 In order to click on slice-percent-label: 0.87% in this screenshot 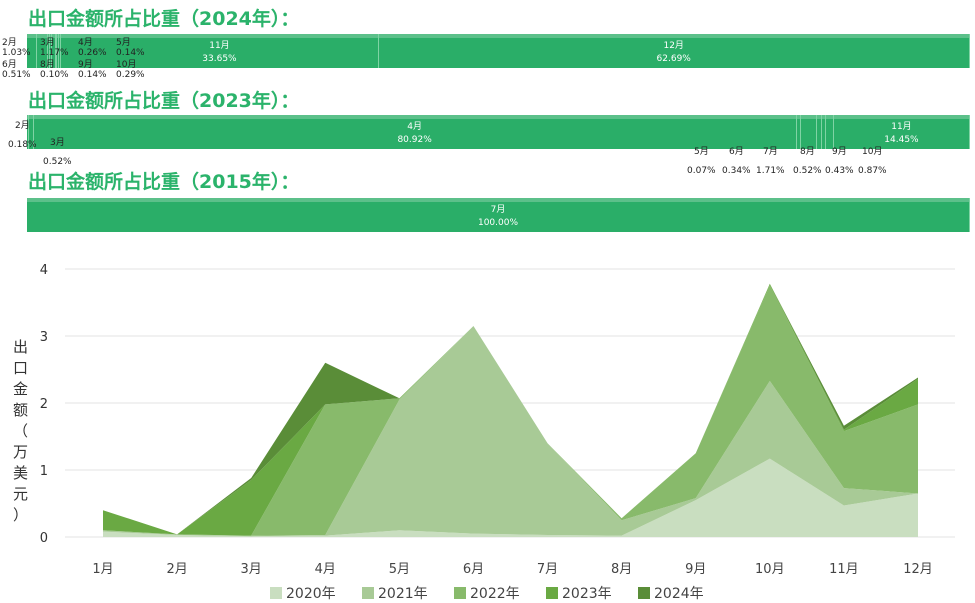, I will do `click(872, 171)`.